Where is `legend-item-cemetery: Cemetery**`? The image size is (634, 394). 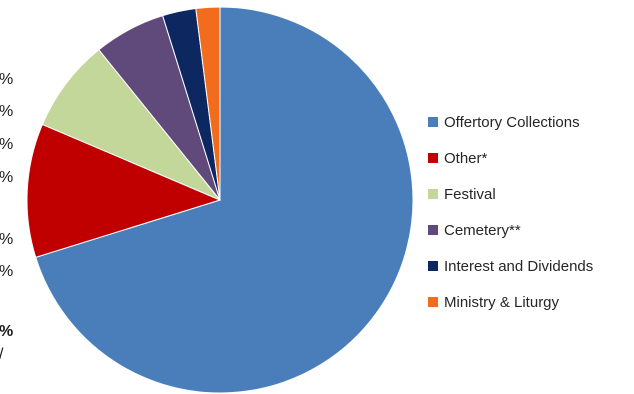
legend-item-cemetery: Cemetery** is located at coordinates (510, 230).